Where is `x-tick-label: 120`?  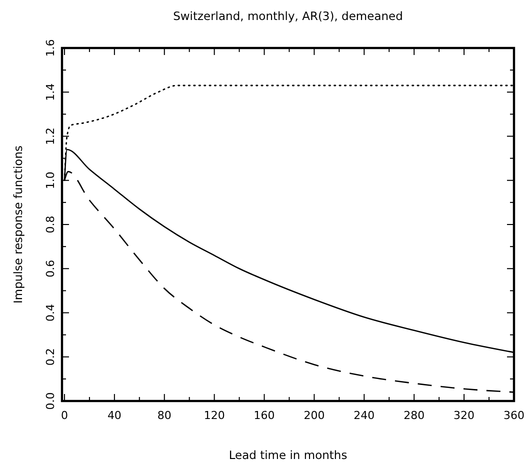 x-tick-label: 120 is located at coordinates (214, 415).